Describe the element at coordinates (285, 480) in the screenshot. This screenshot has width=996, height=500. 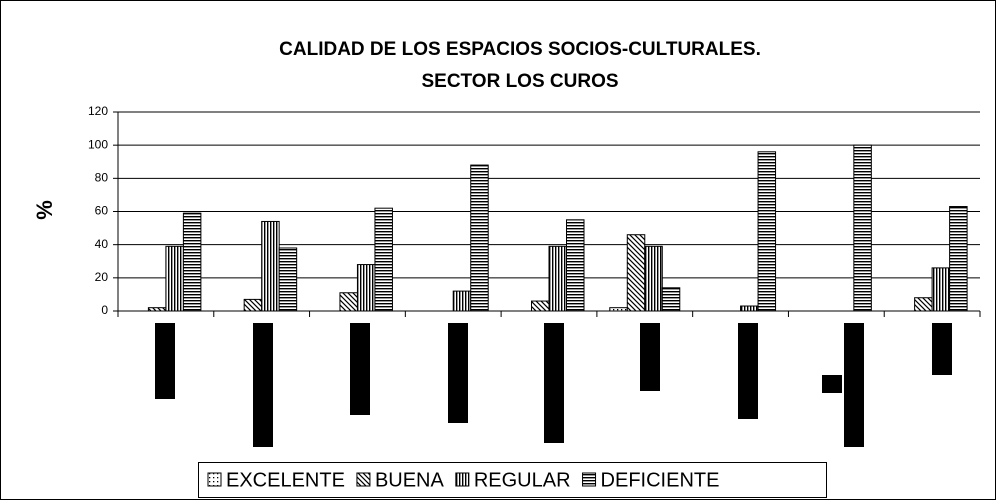
I see `legend-label: EXCELENTE` at that location.